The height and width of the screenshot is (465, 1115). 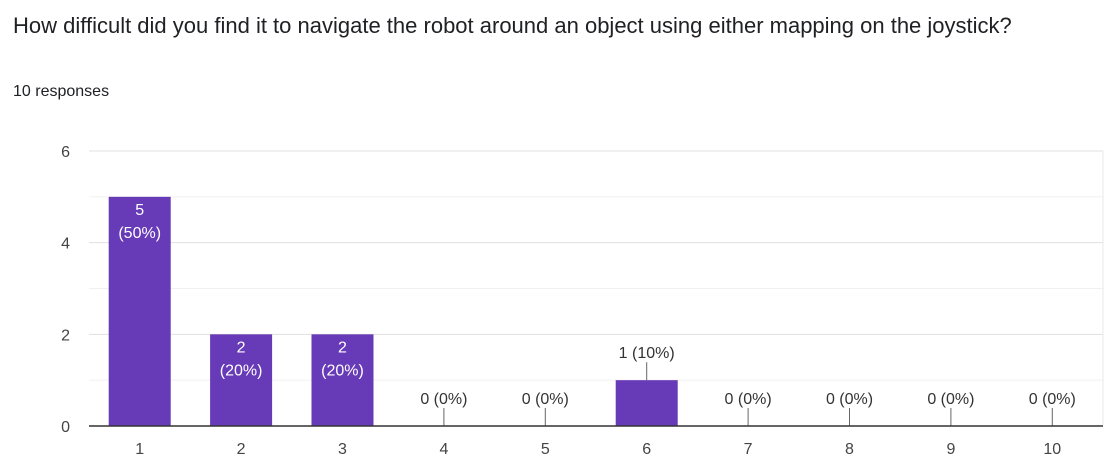 What do you see at coordinates (950, 449) in the screenshot?
I see `x-tick-label: 9` at bounding box center [950, 449].